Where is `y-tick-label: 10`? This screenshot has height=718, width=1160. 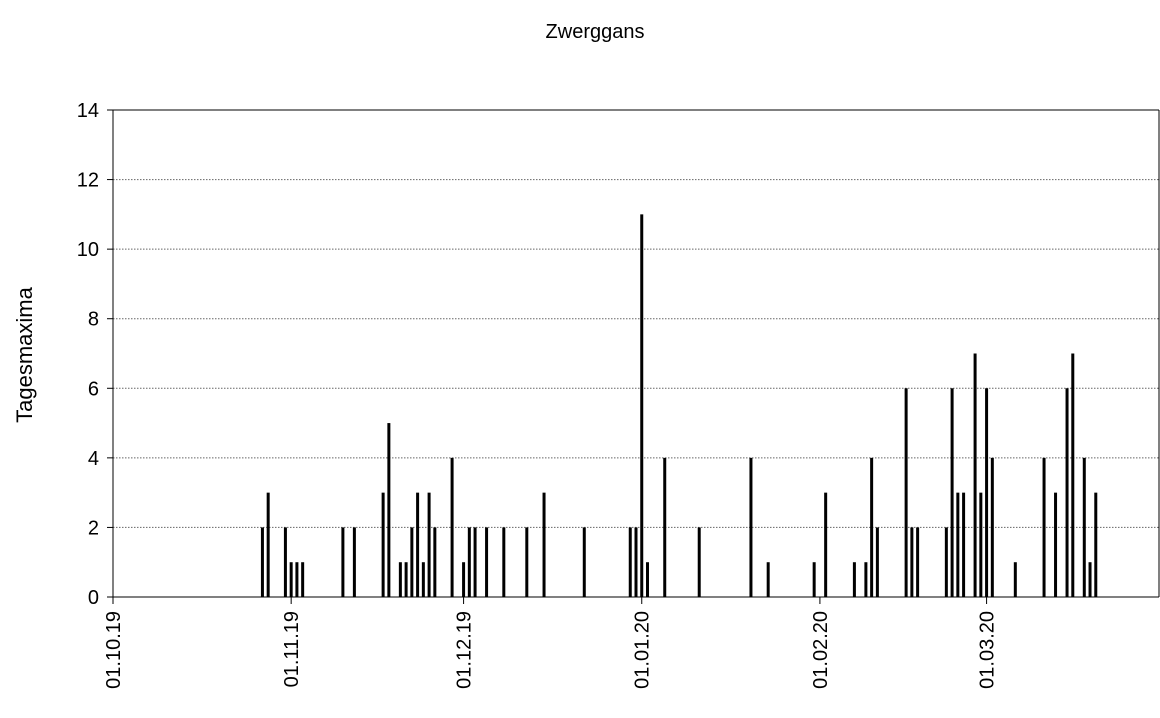
y-tick-label: 10 is located at coordinates (88, 250).